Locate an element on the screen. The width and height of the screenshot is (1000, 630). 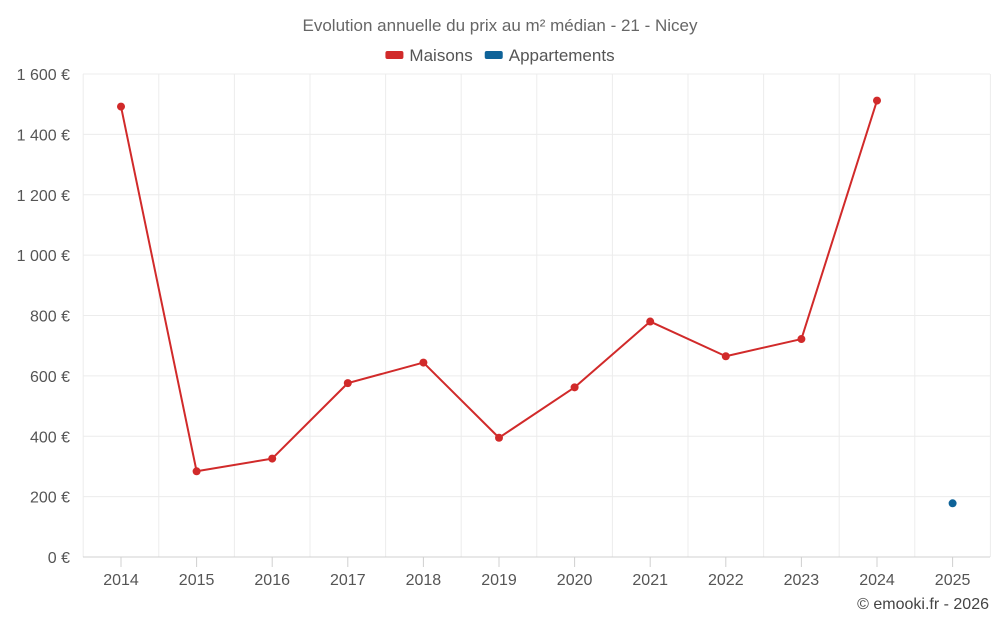
y-tick-label: 0 € is located at coordinates (59, 558).